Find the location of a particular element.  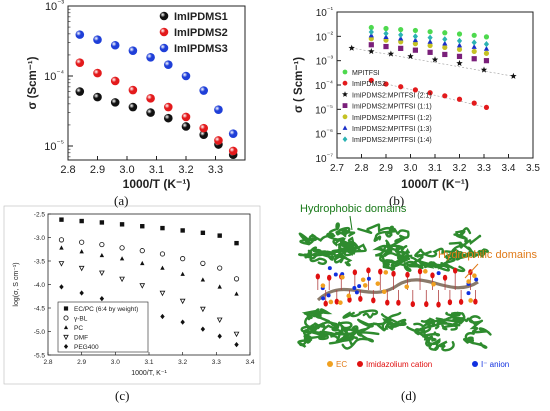

legend-label: ImIPDMS2:MPITFSI (1:2) is located at coordinates (392, 118).